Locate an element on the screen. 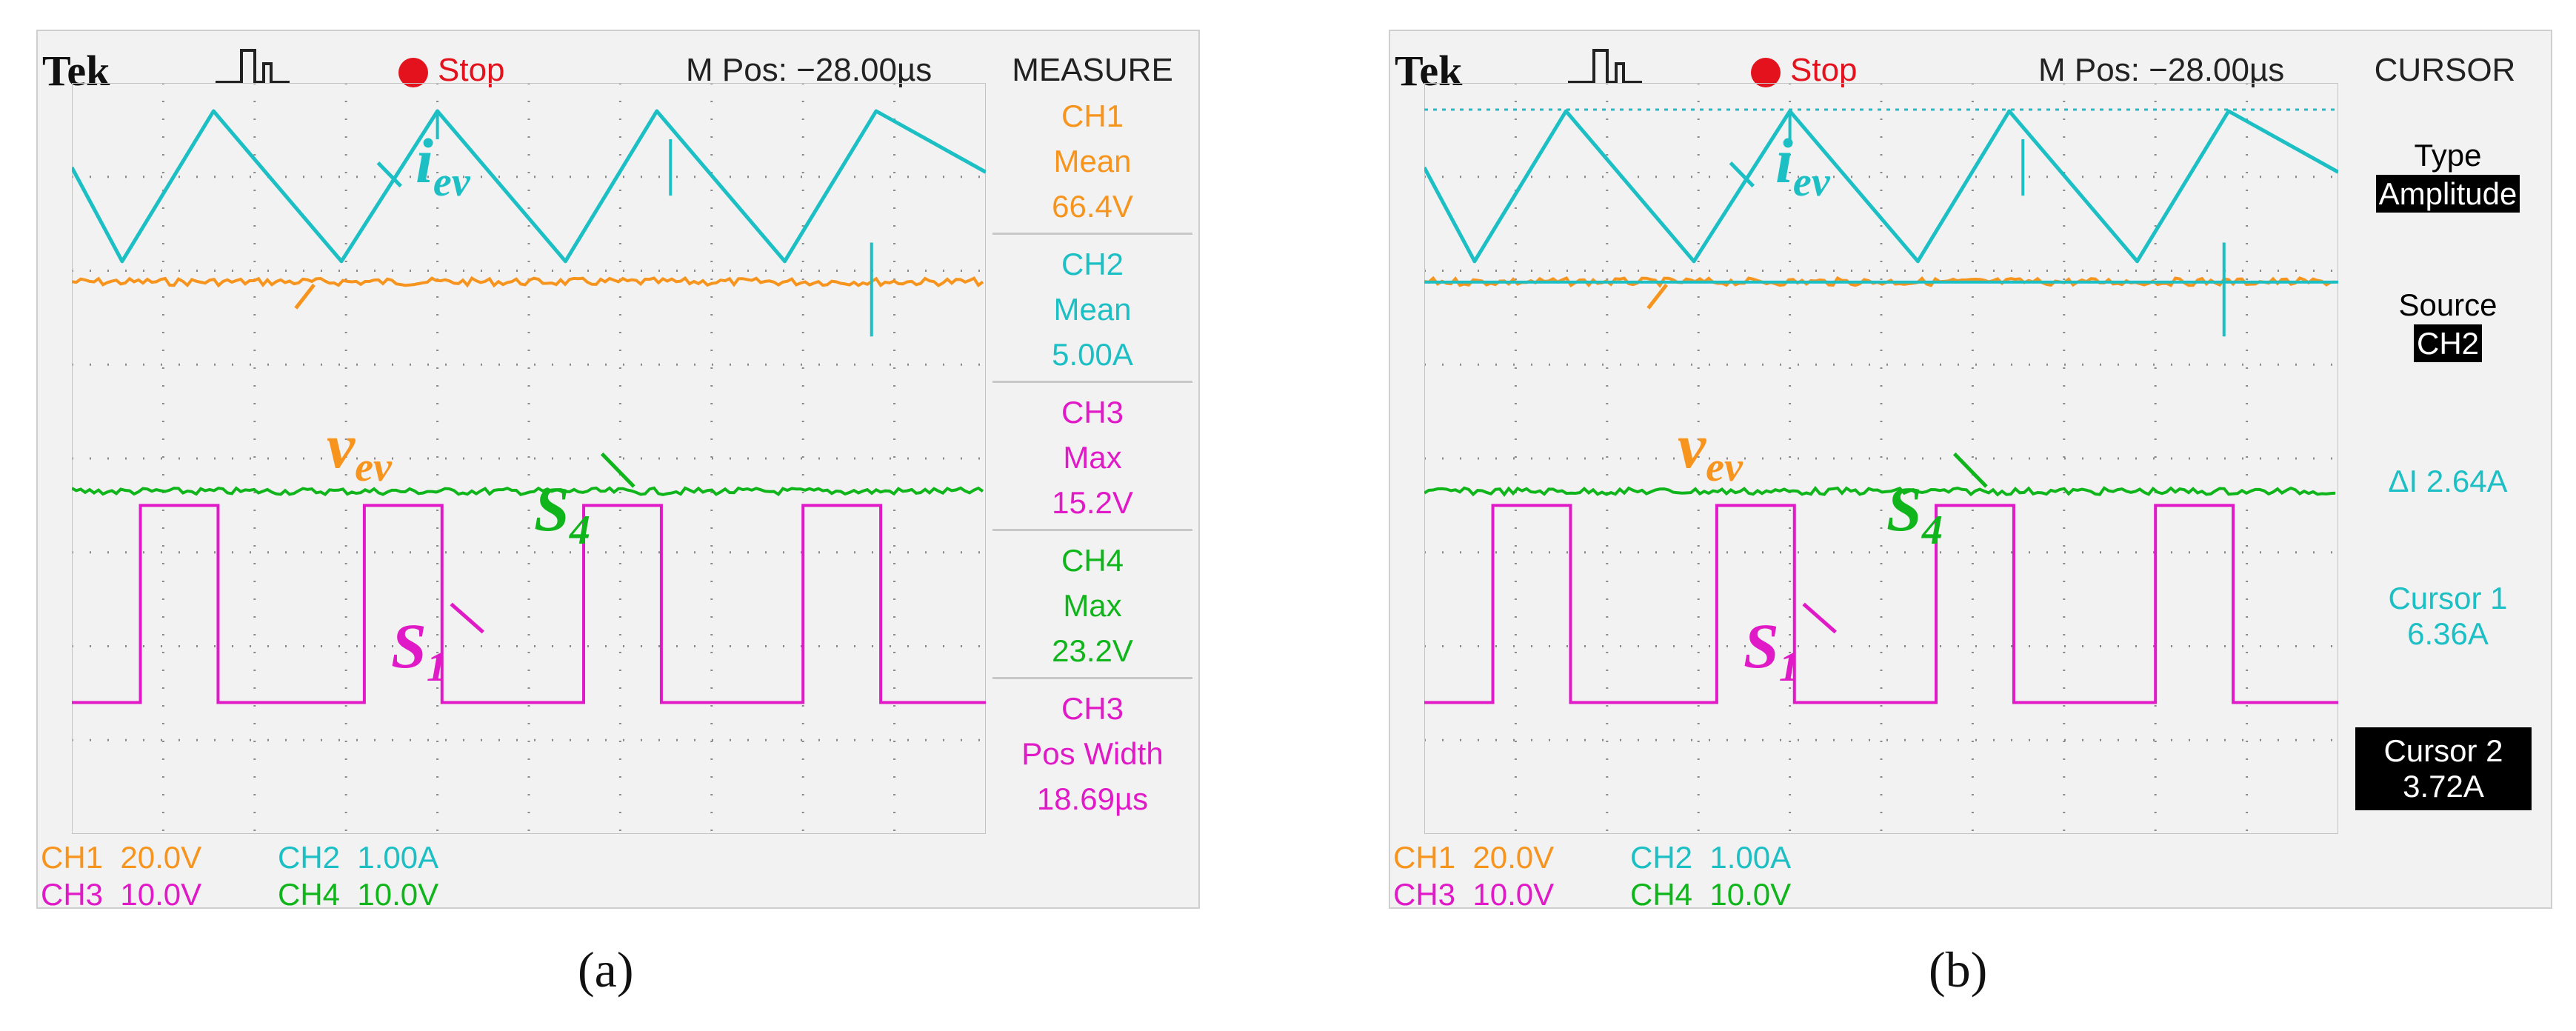  measure-value: 18.69µs is located at coordinates (1092, 798).